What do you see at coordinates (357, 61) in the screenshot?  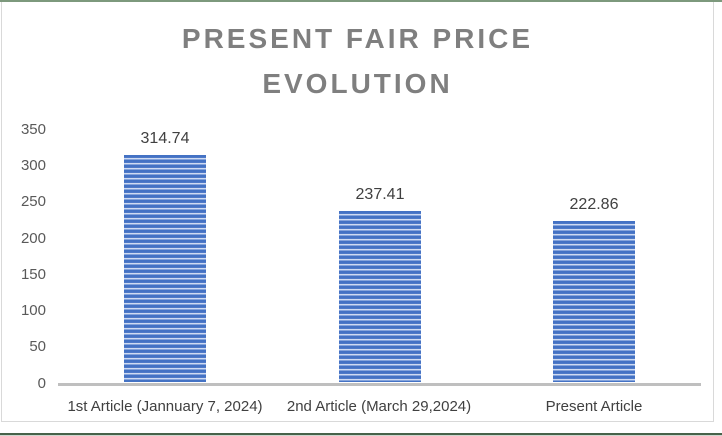 I see `chart-title: PRESENT FAIR PRICE EVOLUTION` at bounding box center [357, 61].